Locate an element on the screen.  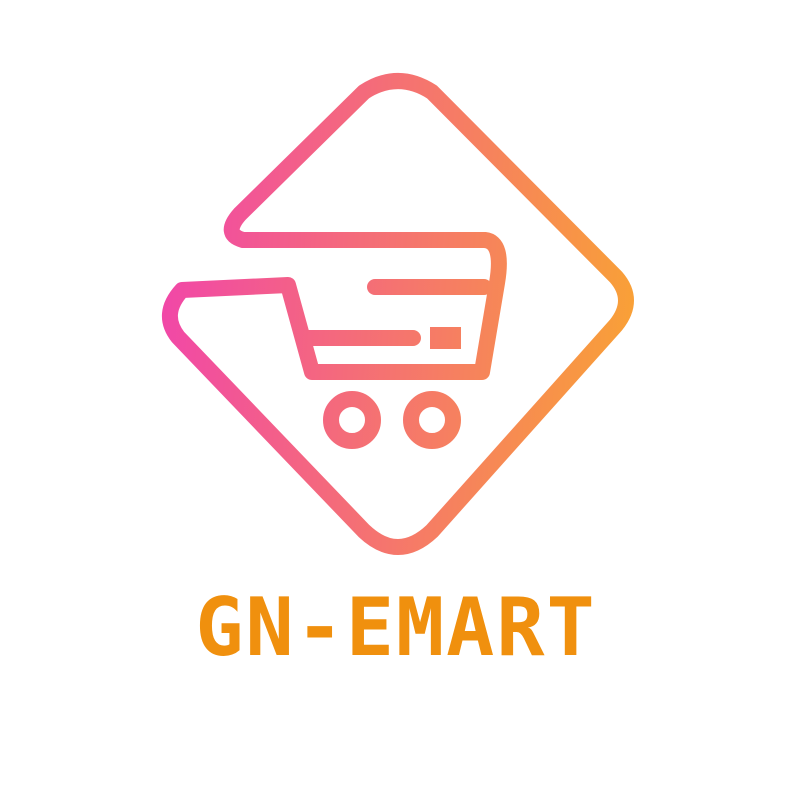
cart-wheel-right is located at coordinates (432, 420).